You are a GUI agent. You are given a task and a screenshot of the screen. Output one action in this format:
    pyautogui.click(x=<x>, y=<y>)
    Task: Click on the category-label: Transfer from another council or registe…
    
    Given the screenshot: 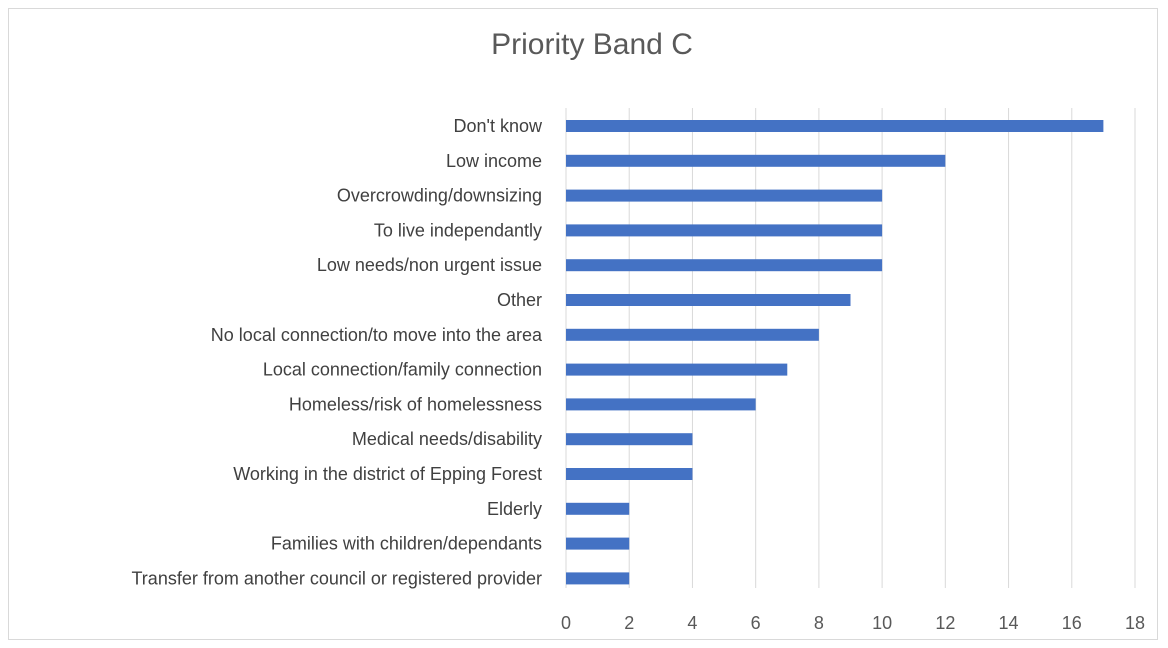 What is the action you would take?
    pyautogui.click(x=336, y=578)
    